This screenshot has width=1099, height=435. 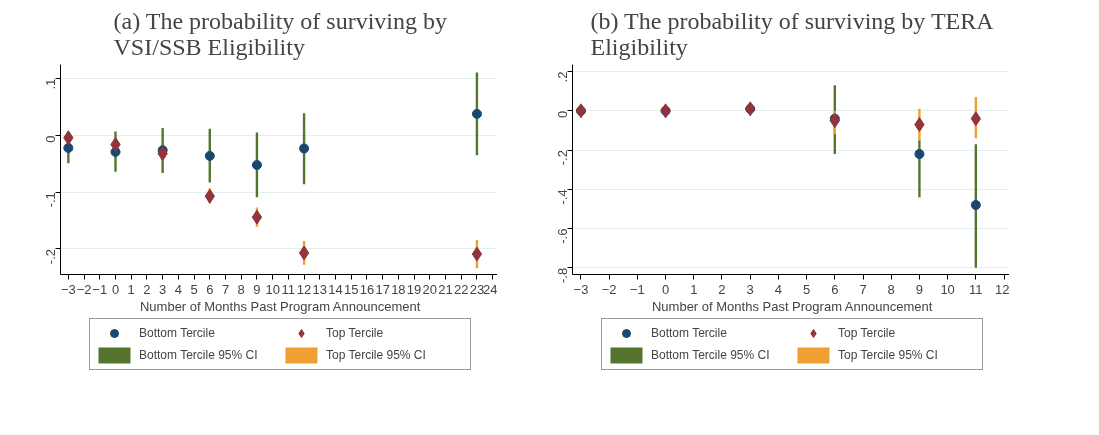 I want to click on y-tick-label: -.6, so click(x=562, y=236).